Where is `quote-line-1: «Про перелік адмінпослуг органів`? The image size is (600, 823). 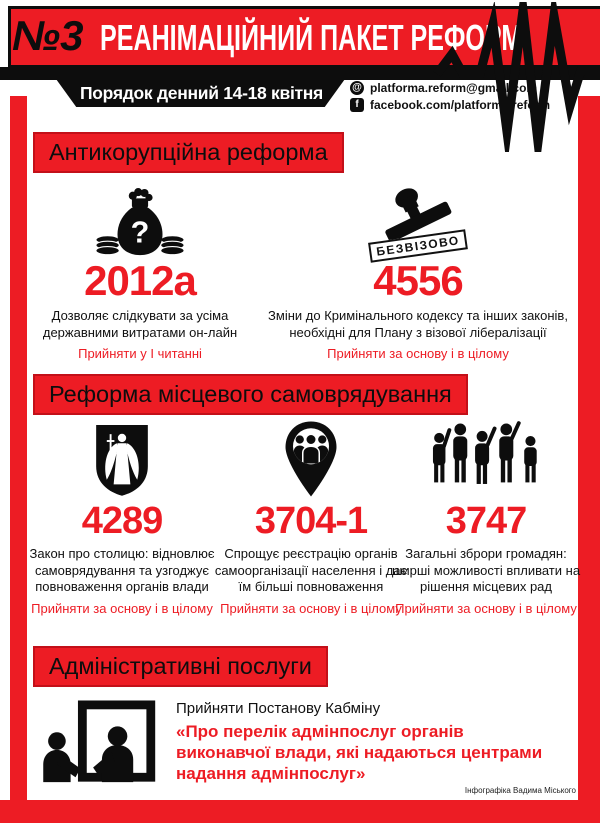
quote-line-1: «Про перелік адмінпослуг органів is located at coordinates (320, 731).